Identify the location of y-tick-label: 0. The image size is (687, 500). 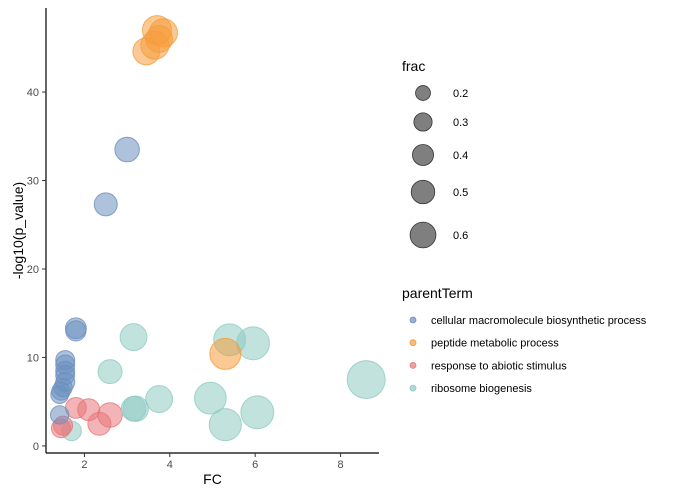
(36, 447).